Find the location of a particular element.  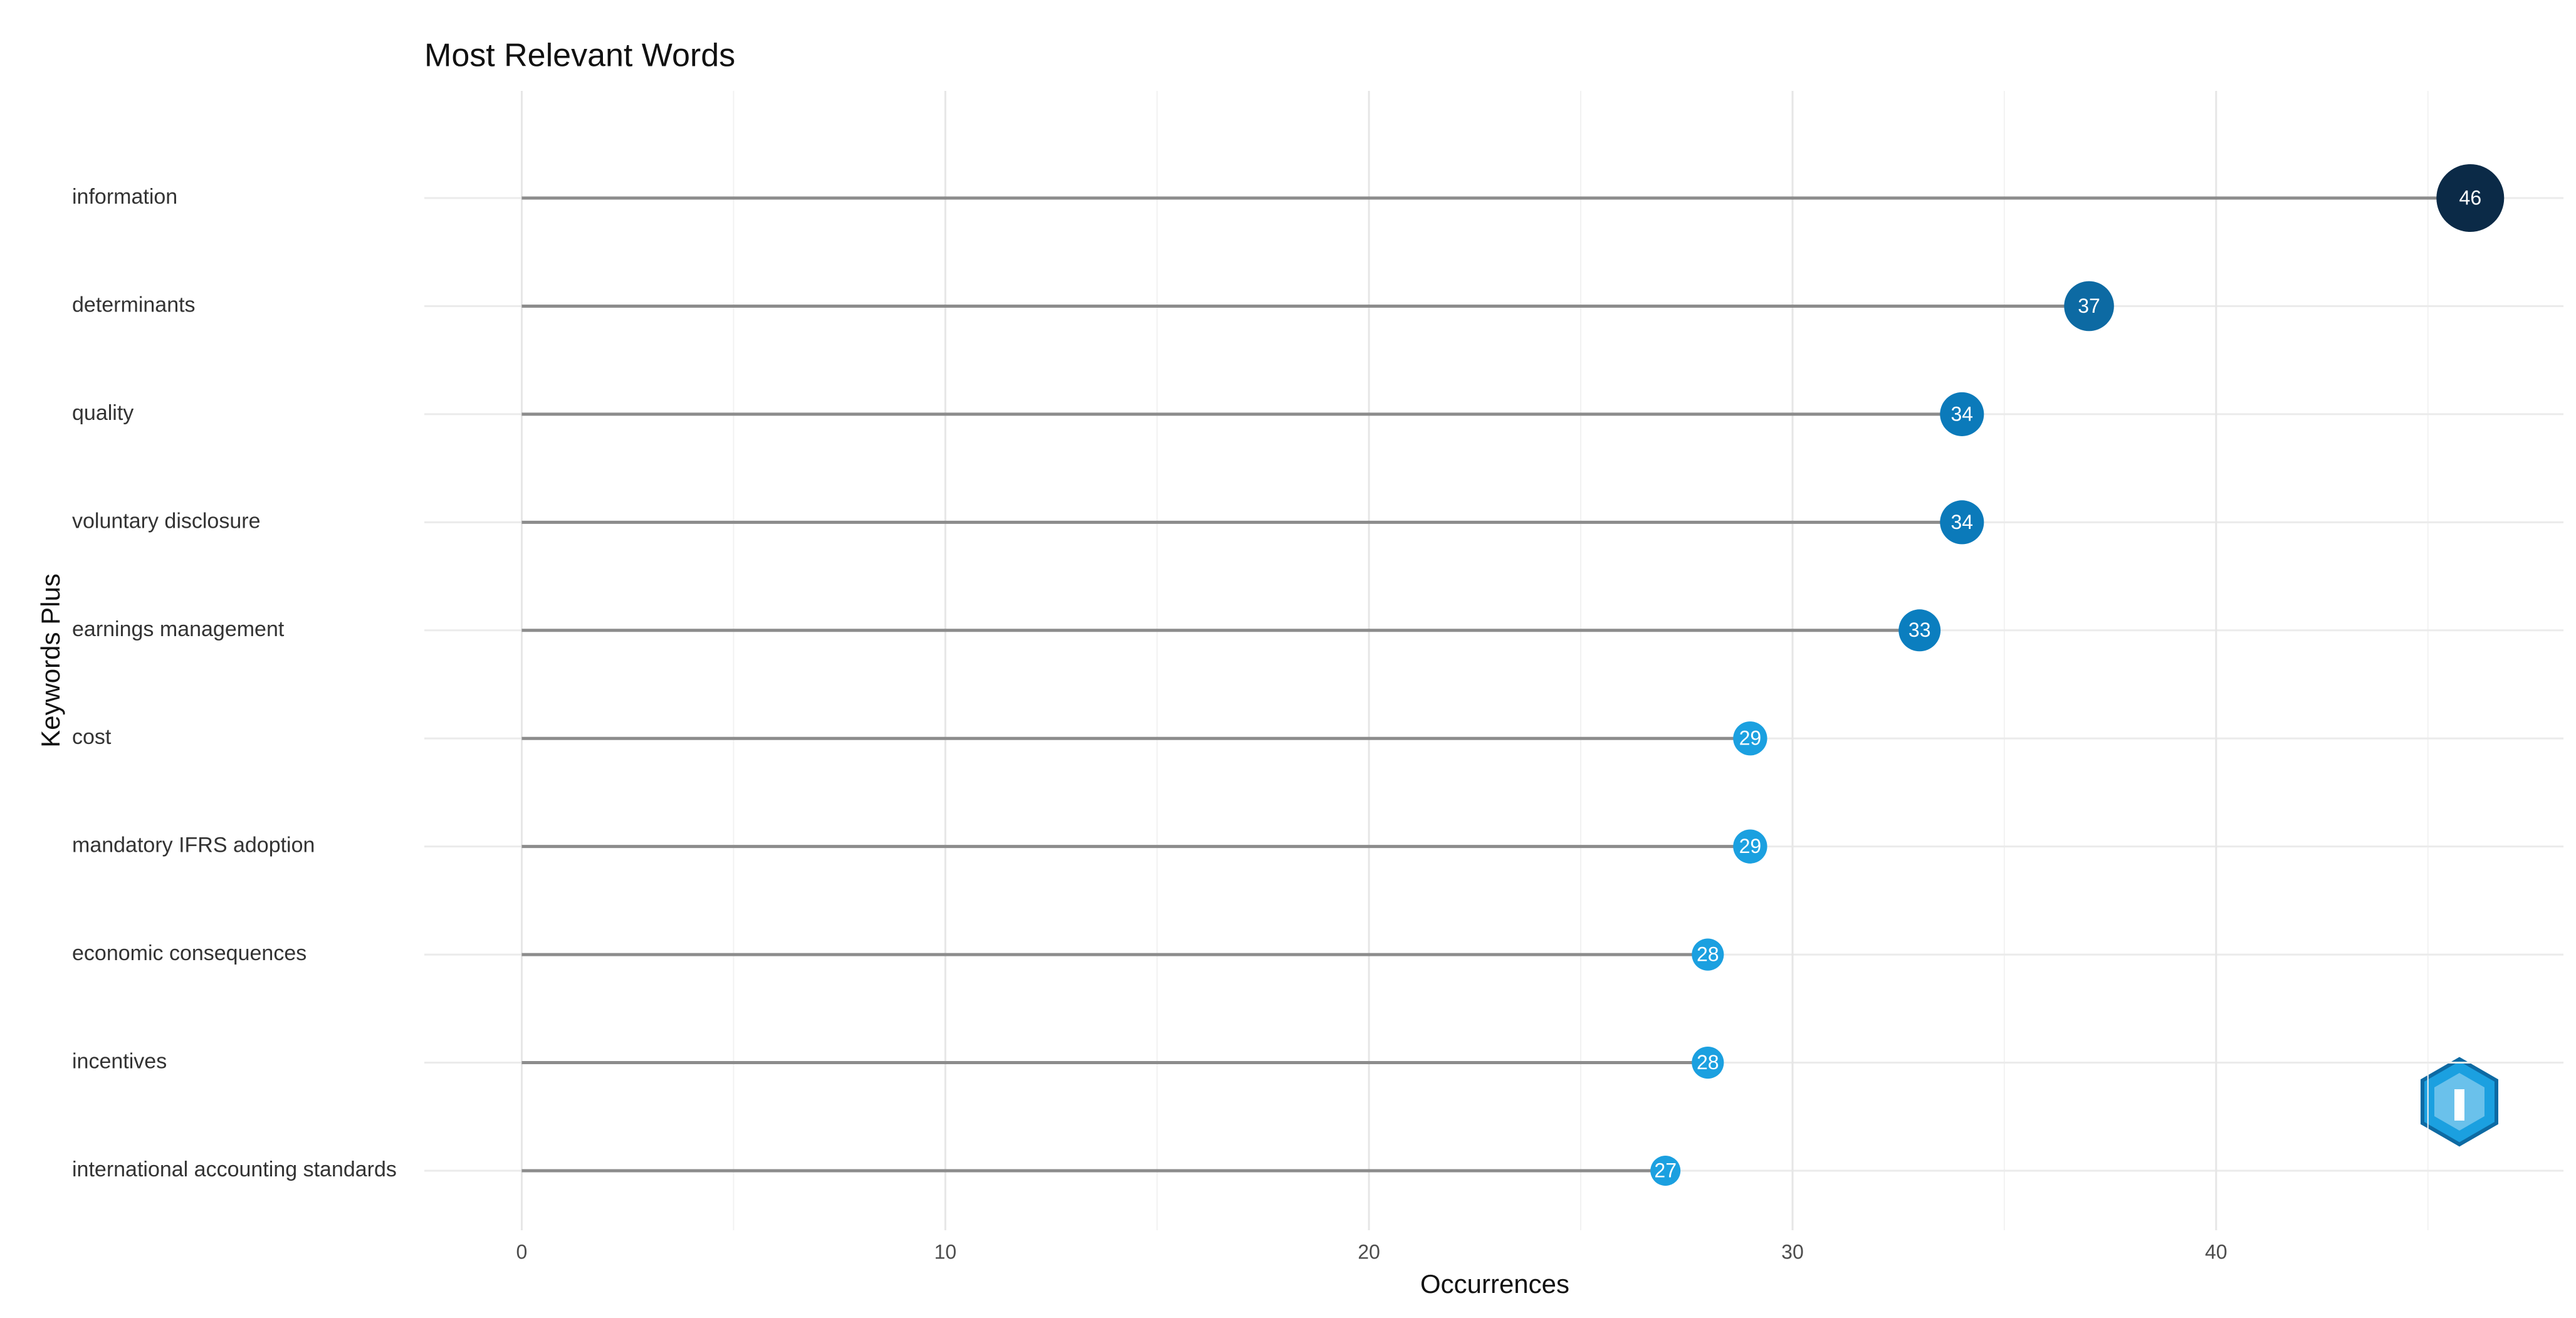

y-tick-label: voluntary disclosure is located at coordinates (166, 521).